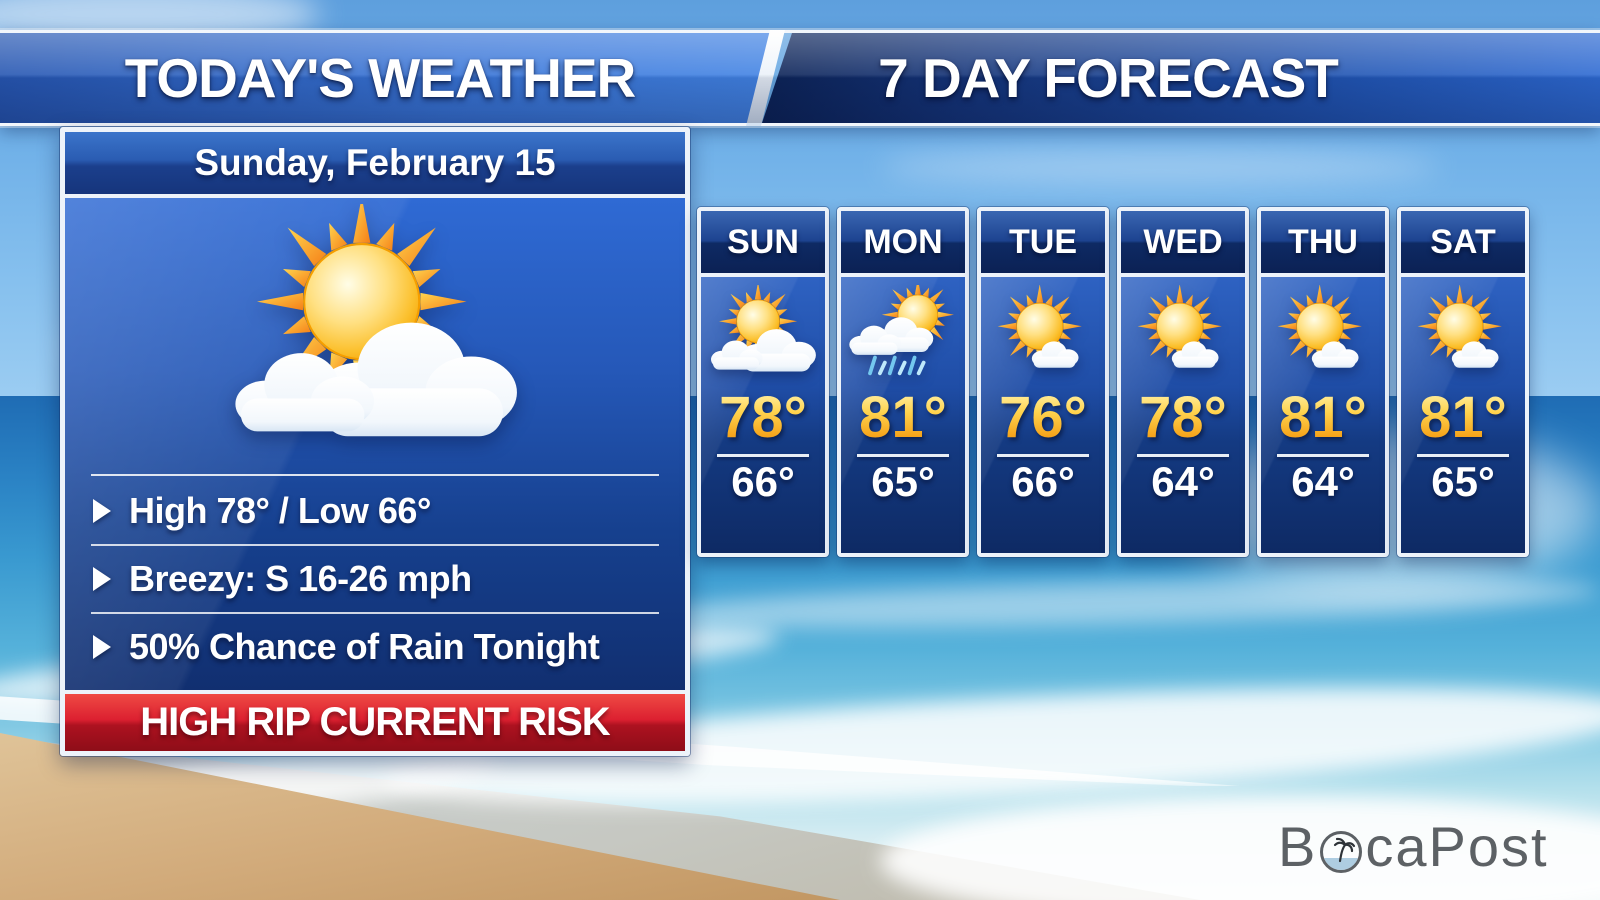 The image size is (1600, 900). I want to click on watermark-text: B, so click(1298, 846).